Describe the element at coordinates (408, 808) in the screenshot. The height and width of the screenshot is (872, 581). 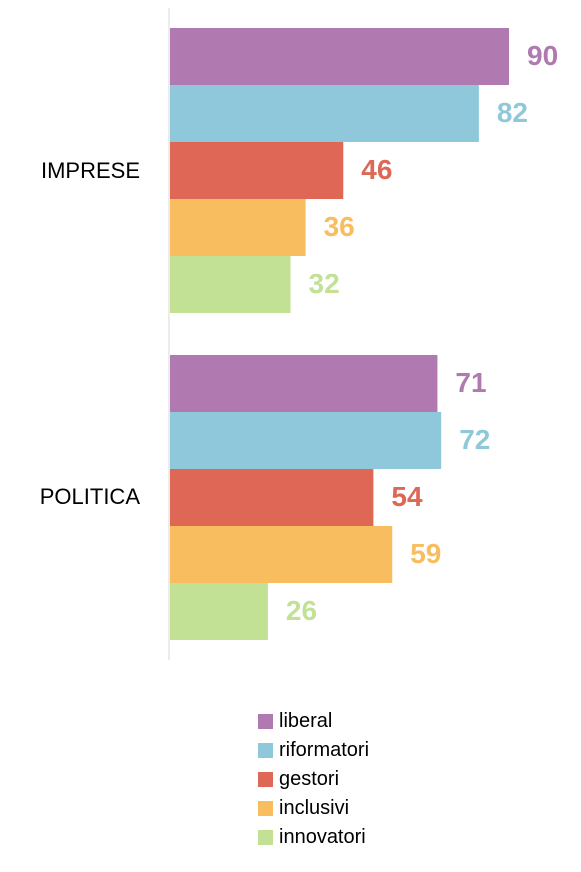
I see `legend-item-inclusivi: inclusivi` at that location.